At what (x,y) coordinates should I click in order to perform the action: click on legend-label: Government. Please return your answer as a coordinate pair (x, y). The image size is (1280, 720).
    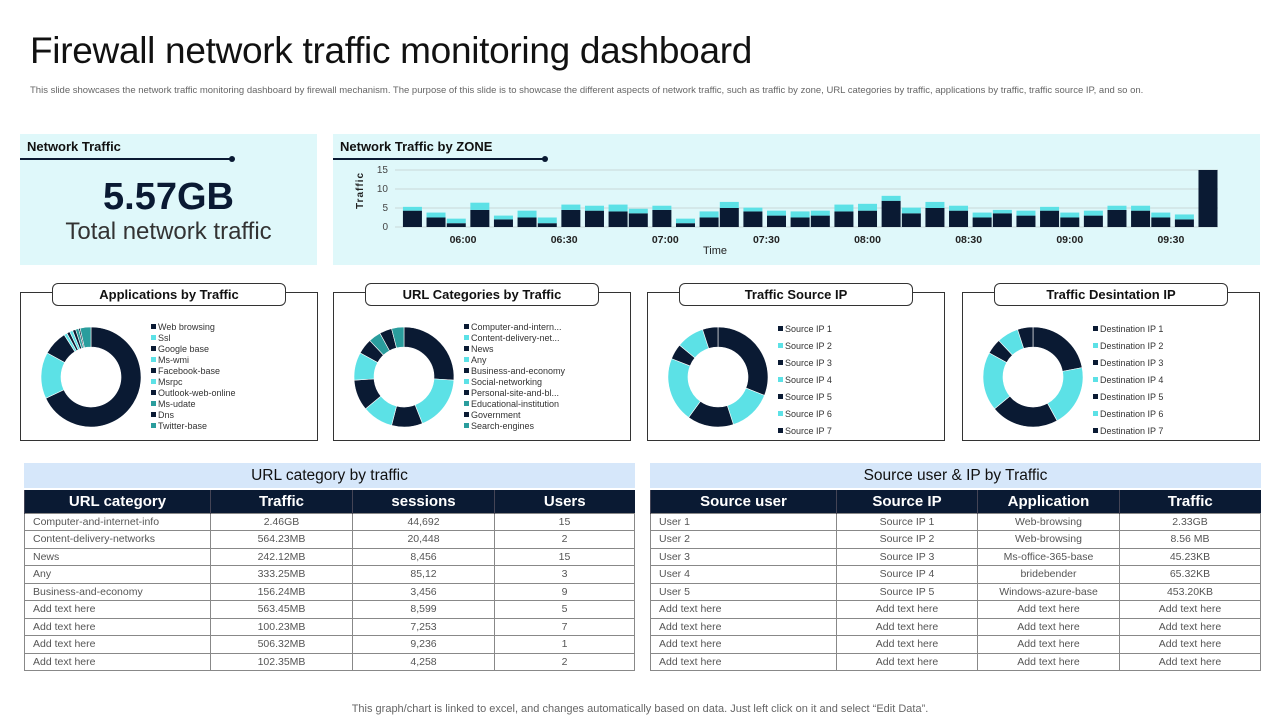
    Looking at the image, I should click on (496, 414).